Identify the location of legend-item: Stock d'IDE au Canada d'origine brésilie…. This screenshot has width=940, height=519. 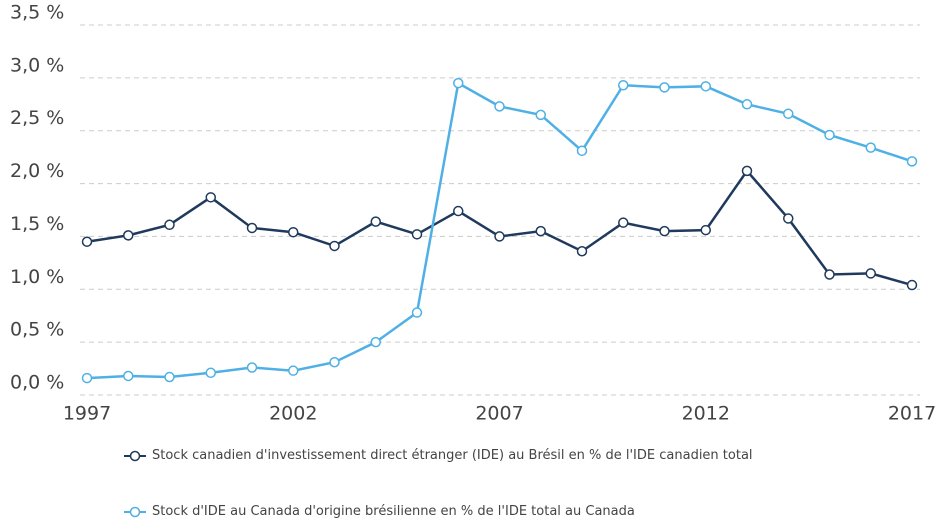
(484, 511).